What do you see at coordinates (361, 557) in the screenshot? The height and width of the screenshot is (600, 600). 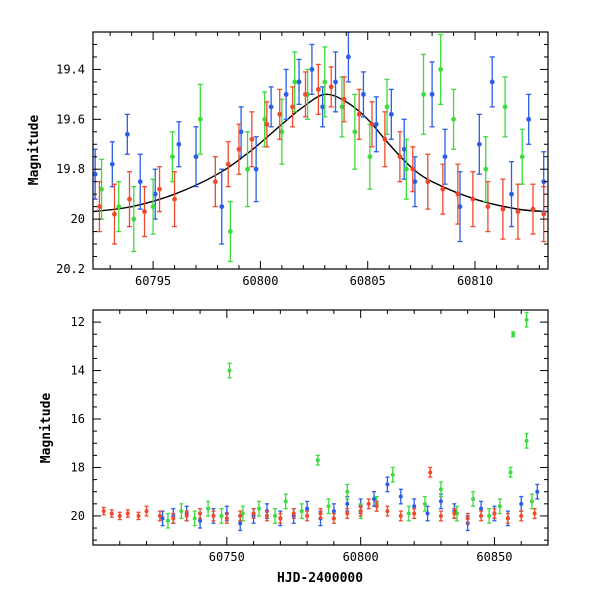 I see `bottom-x-tick-label: 60800` at bounding box center [361, 557].